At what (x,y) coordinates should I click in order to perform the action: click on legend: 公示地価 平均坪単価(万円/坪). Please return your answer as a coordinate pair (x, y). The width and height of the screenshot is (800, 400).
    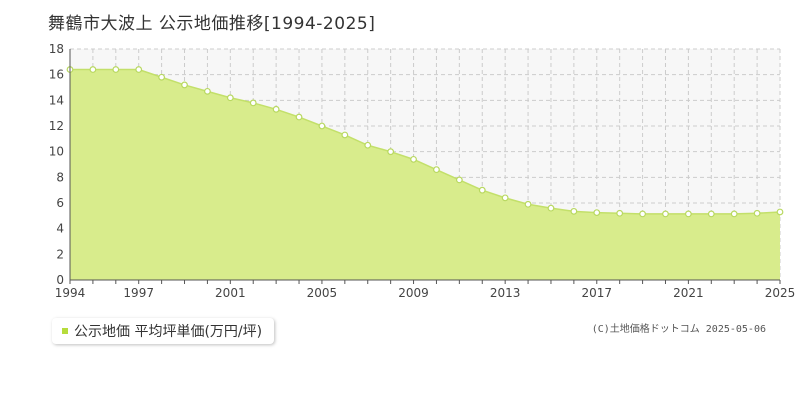
    Looking at the image, I should click on (163, 331).